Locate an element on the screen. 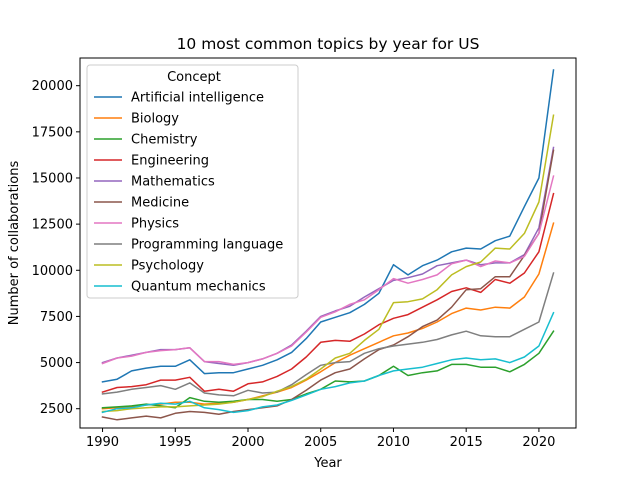  legend-label-medicine: Medicine is located at coordinates (160, 203).